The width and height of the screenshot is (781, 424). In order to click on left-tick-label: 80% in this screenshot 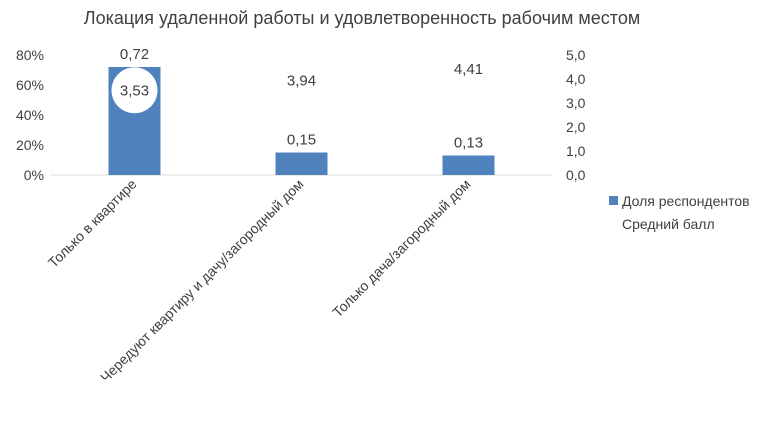, I will do `click(30, 55)`.